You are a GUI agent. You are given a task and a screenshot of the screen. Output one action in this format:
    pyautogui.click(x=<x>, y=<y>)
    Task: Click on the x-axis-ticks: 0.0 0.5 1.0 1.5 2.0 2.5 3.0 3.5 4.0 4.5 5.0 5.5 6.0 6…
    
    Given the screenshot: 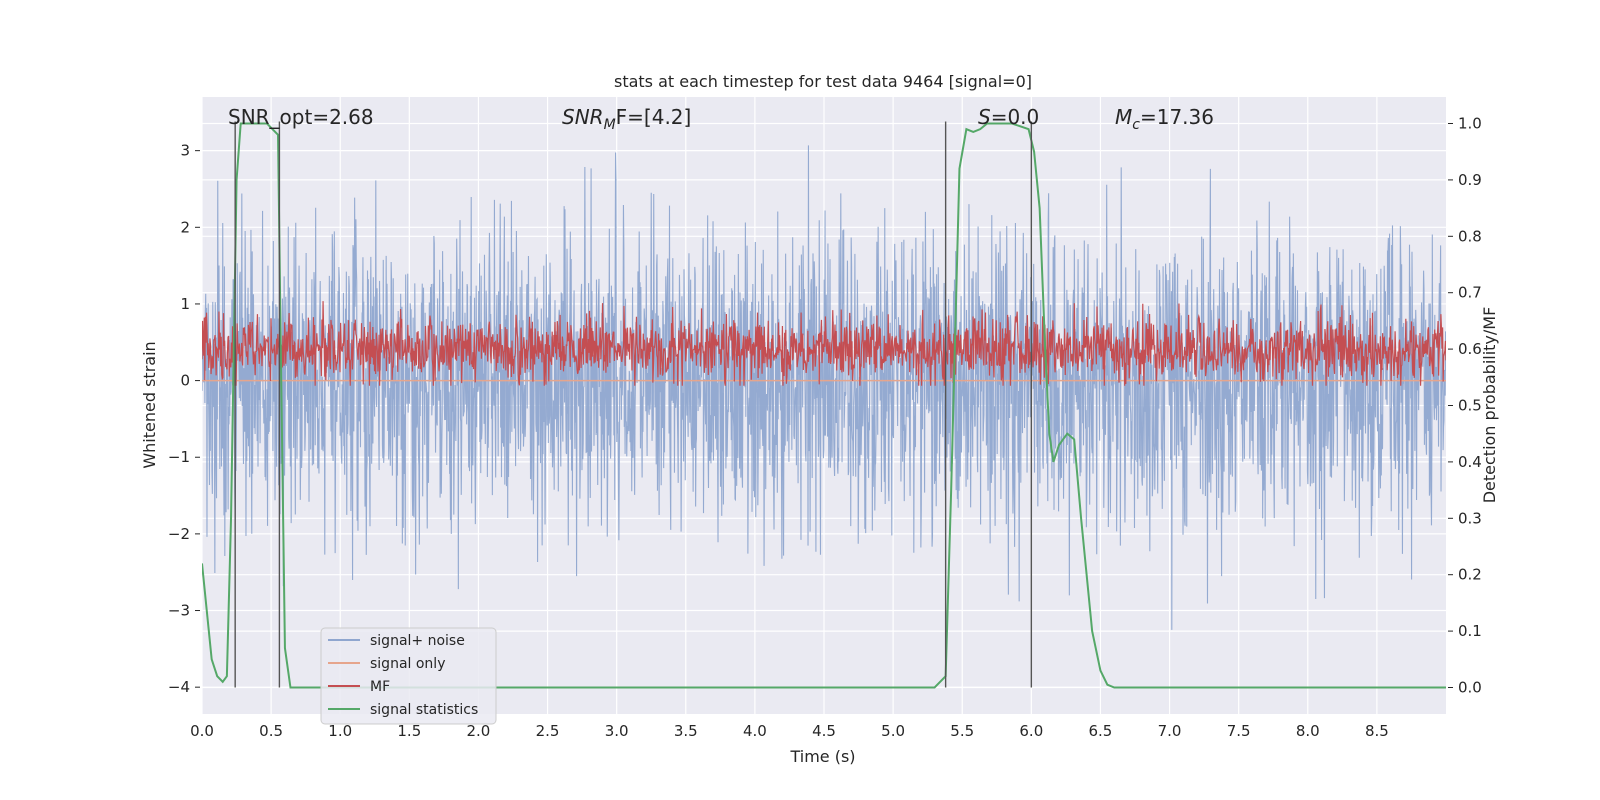 What is the action you would take?
    pyautogui.click(x=789, y=731)
    